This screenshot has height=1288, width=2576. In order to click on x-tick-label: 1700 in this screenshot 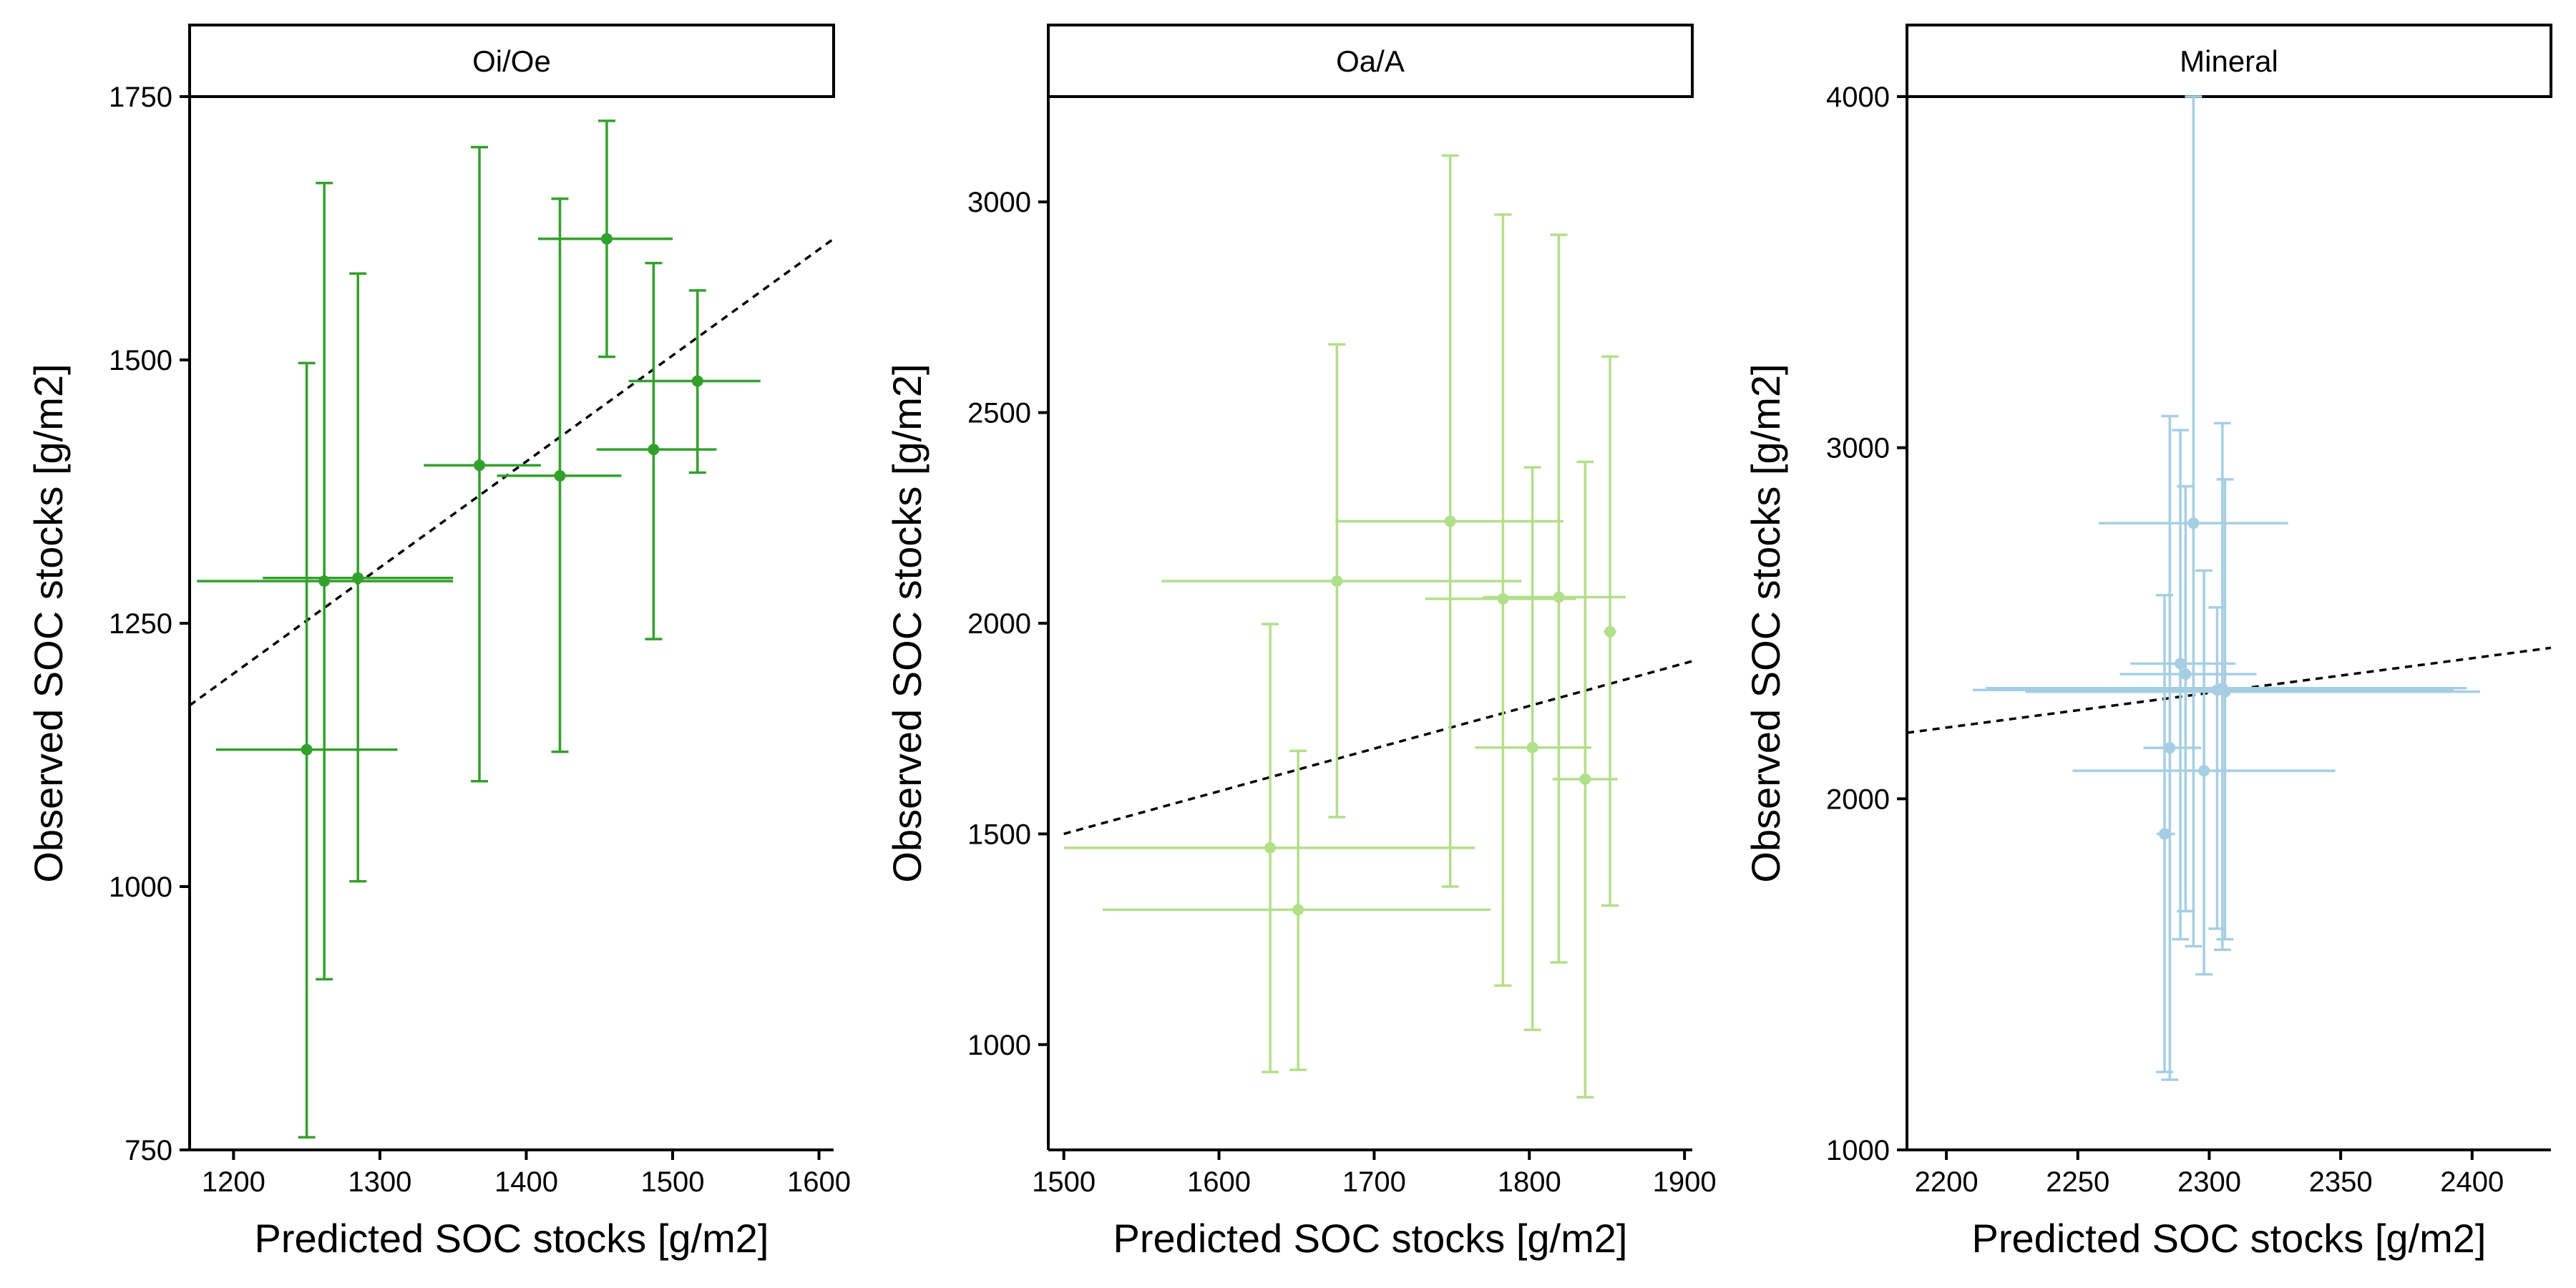, I will do `click(1374, 1182)`.